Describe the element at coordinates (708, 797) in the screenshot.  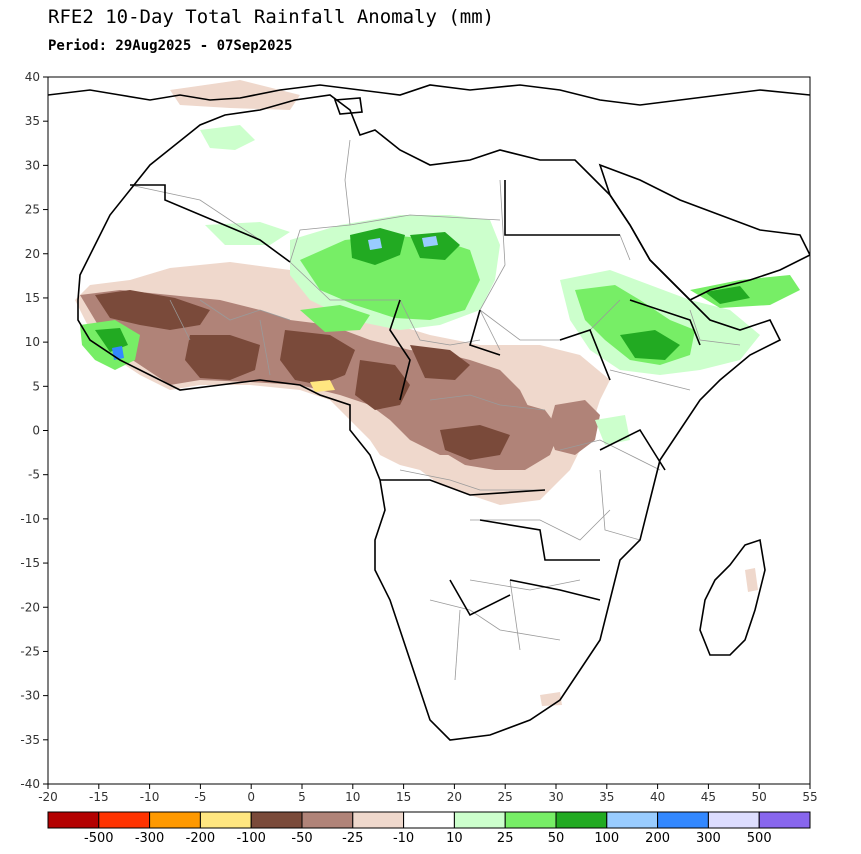
I see `x-tick-label: 45` at that location.